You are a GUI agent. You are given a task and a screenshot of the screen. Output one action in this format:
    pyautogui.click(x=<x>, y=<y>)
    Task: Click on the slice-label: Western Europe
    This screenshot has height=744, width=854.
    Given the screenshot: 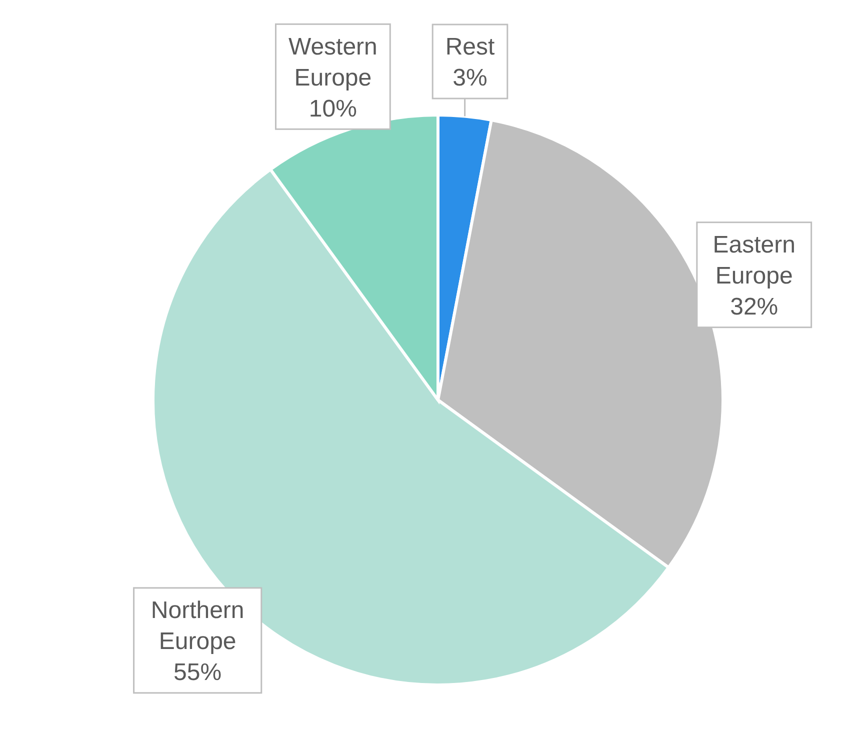 What is the action you would take?
    pyautogui.click(x=333, y=62)
    